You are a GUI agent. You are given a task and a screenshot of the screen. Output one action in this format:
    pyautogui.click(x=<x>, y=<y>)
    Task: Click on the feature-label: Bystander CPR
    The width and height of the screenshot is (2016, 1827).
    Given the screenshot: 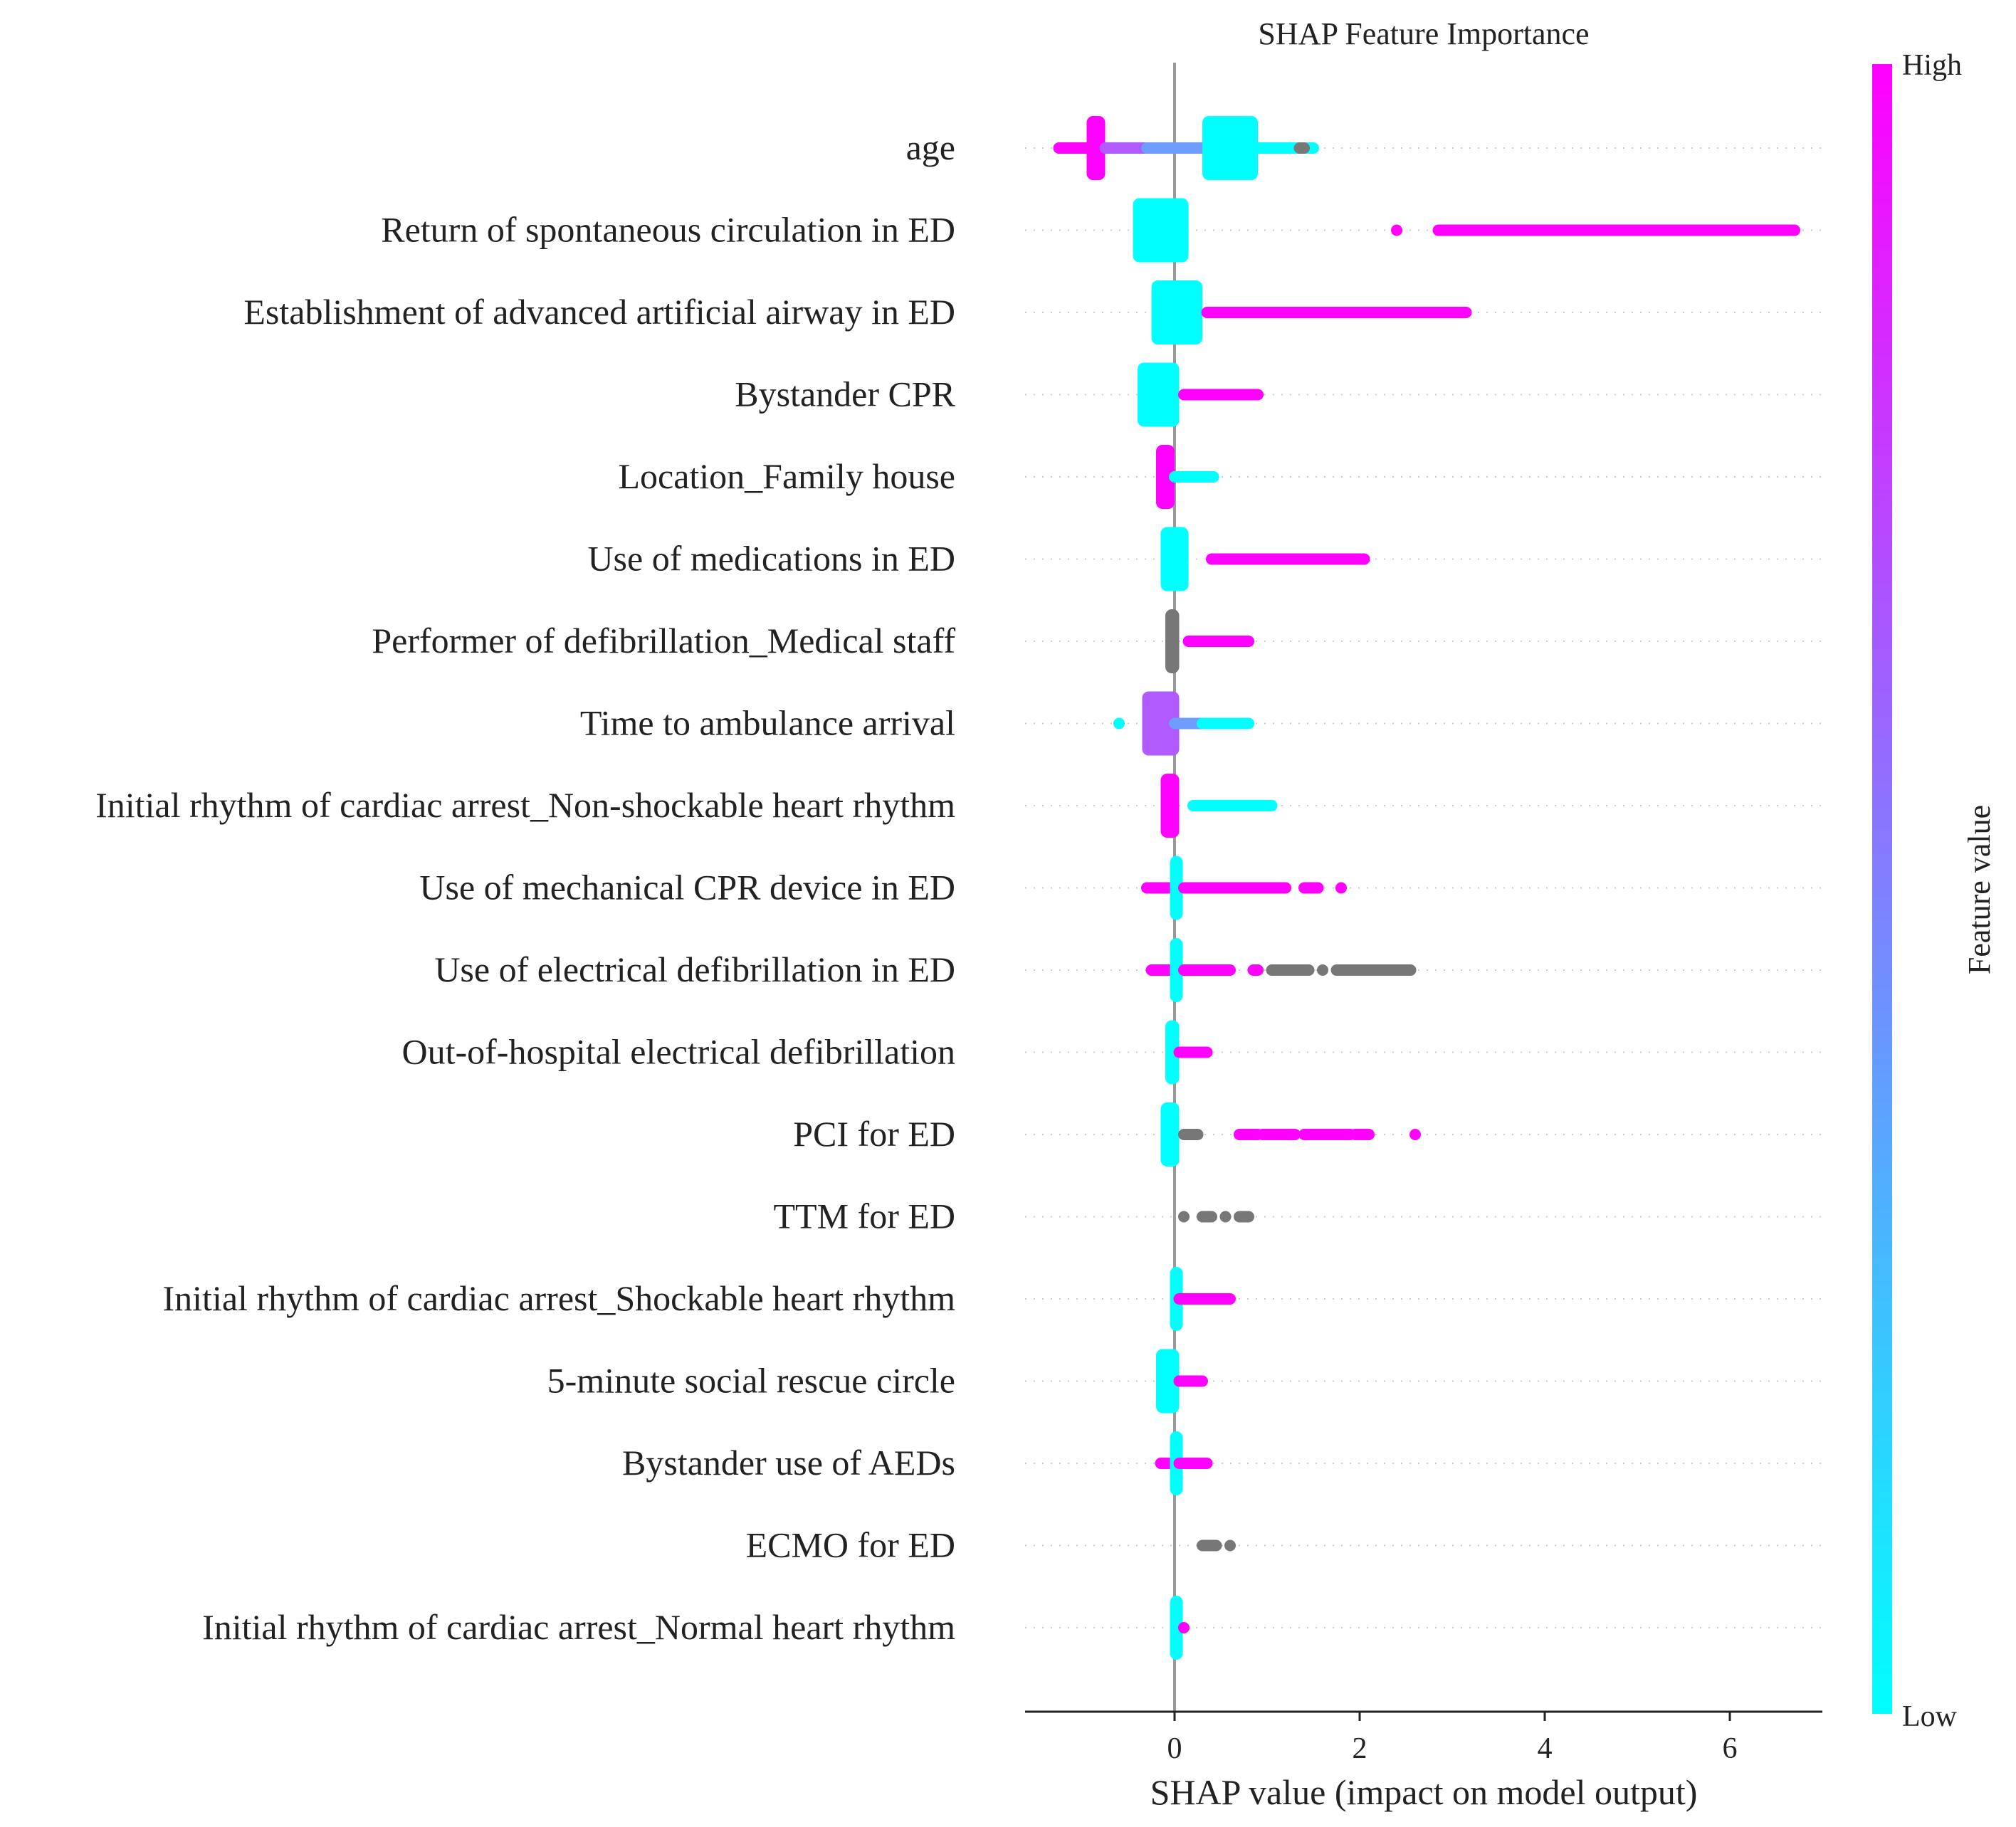 What is the action you would take?
    pyautogui.click(x=845, y=394)
    